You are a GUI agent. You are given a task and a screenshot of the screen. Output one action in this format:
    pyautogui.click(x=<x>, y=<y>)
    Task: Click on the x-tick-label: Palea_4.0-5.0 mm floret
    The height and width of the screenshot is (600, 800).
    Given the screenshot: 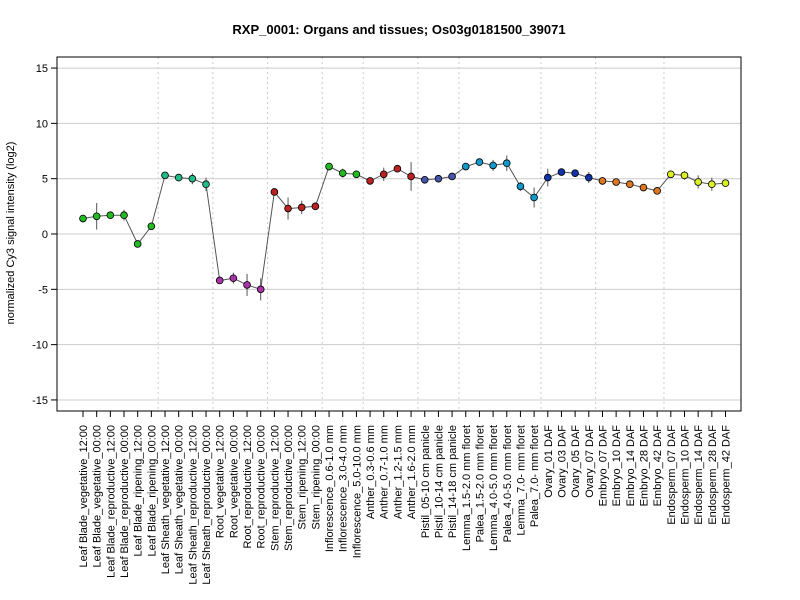 What is the action you would take?
    pyautogui.click(x=508, y=483)
    